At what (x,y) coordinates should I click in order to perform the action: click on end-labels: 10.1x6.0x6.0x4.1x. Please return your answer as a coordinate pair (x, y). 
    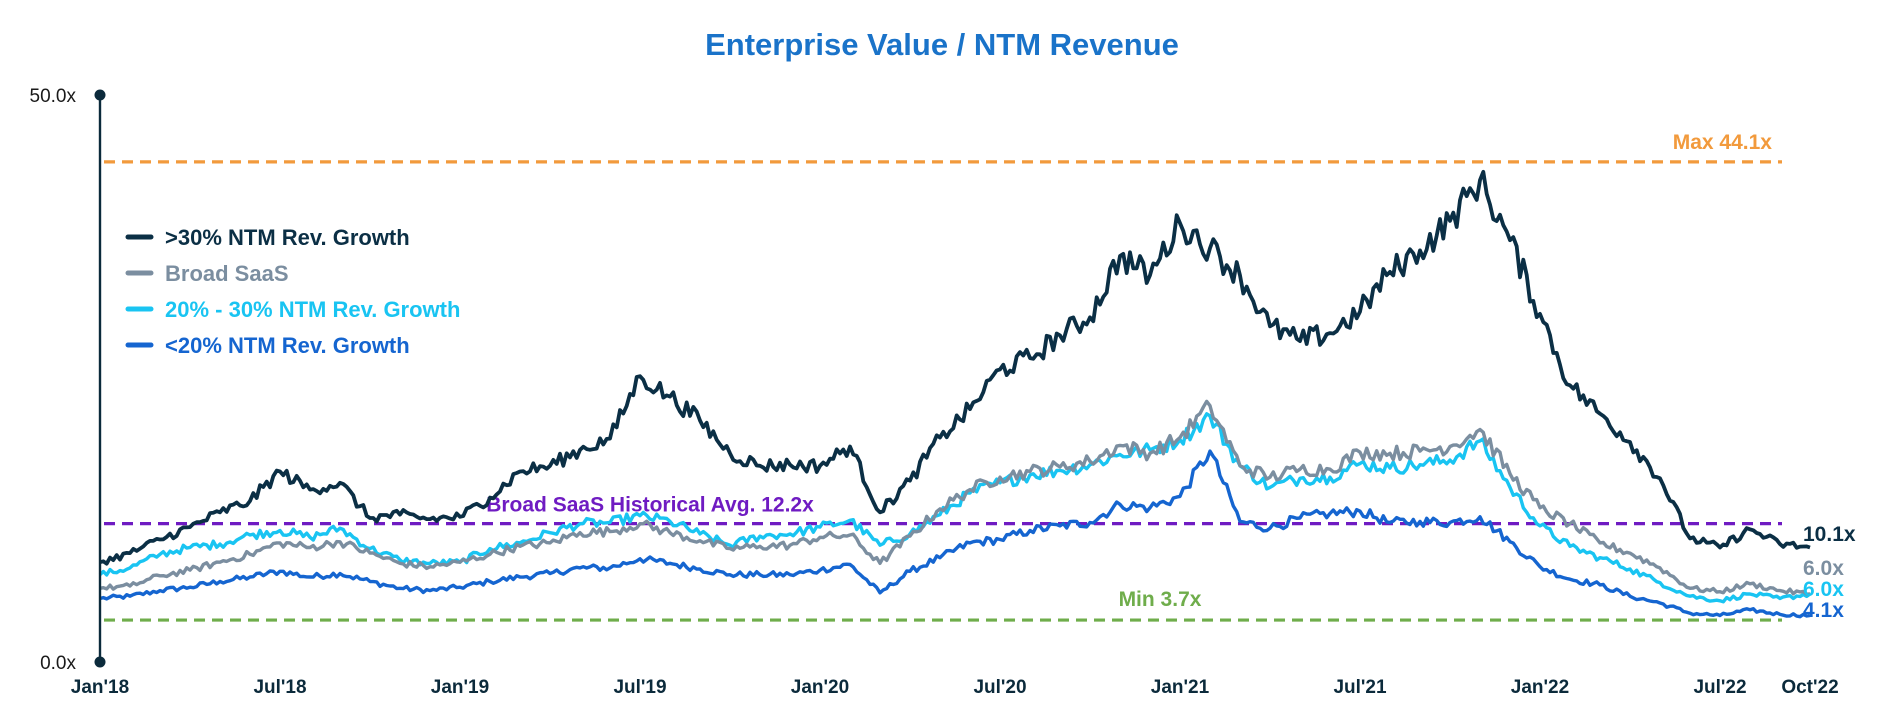
    Looking at the image, I should click on (1829, 572).